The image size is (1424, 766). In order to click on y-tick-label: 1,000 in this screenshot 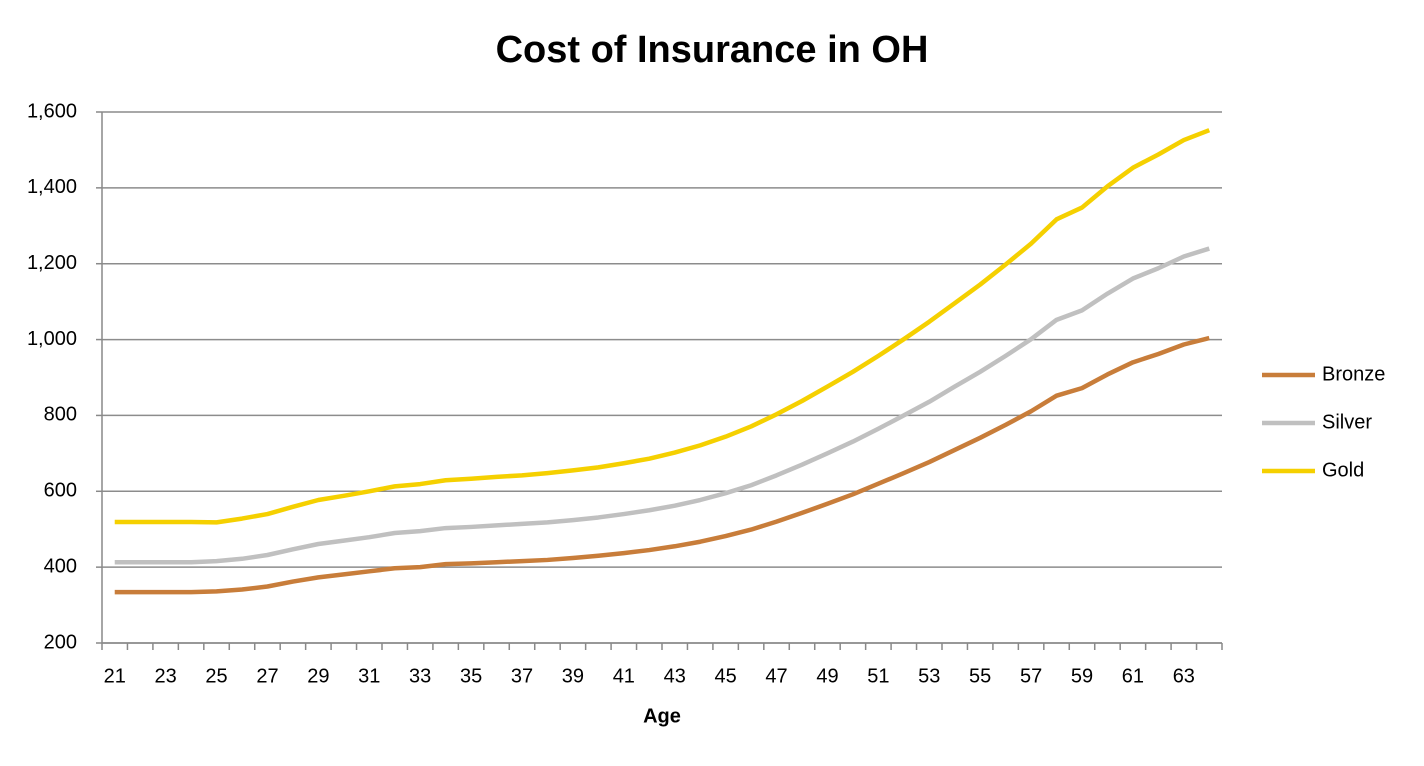, I will do `click(52, 339)`.